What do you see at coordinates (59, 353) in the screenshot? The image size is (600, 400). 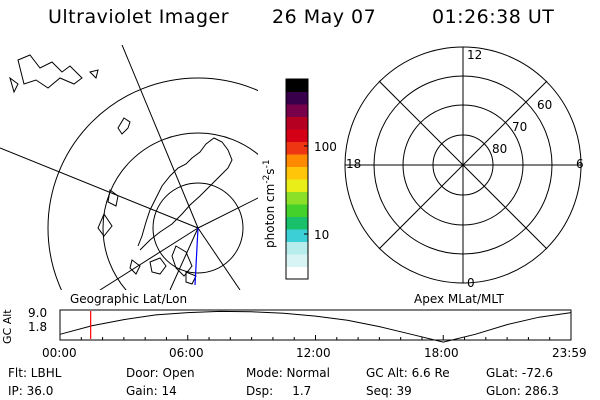 I see `strip-xtick-0000: 00:00` at bounding box center [59, 353].